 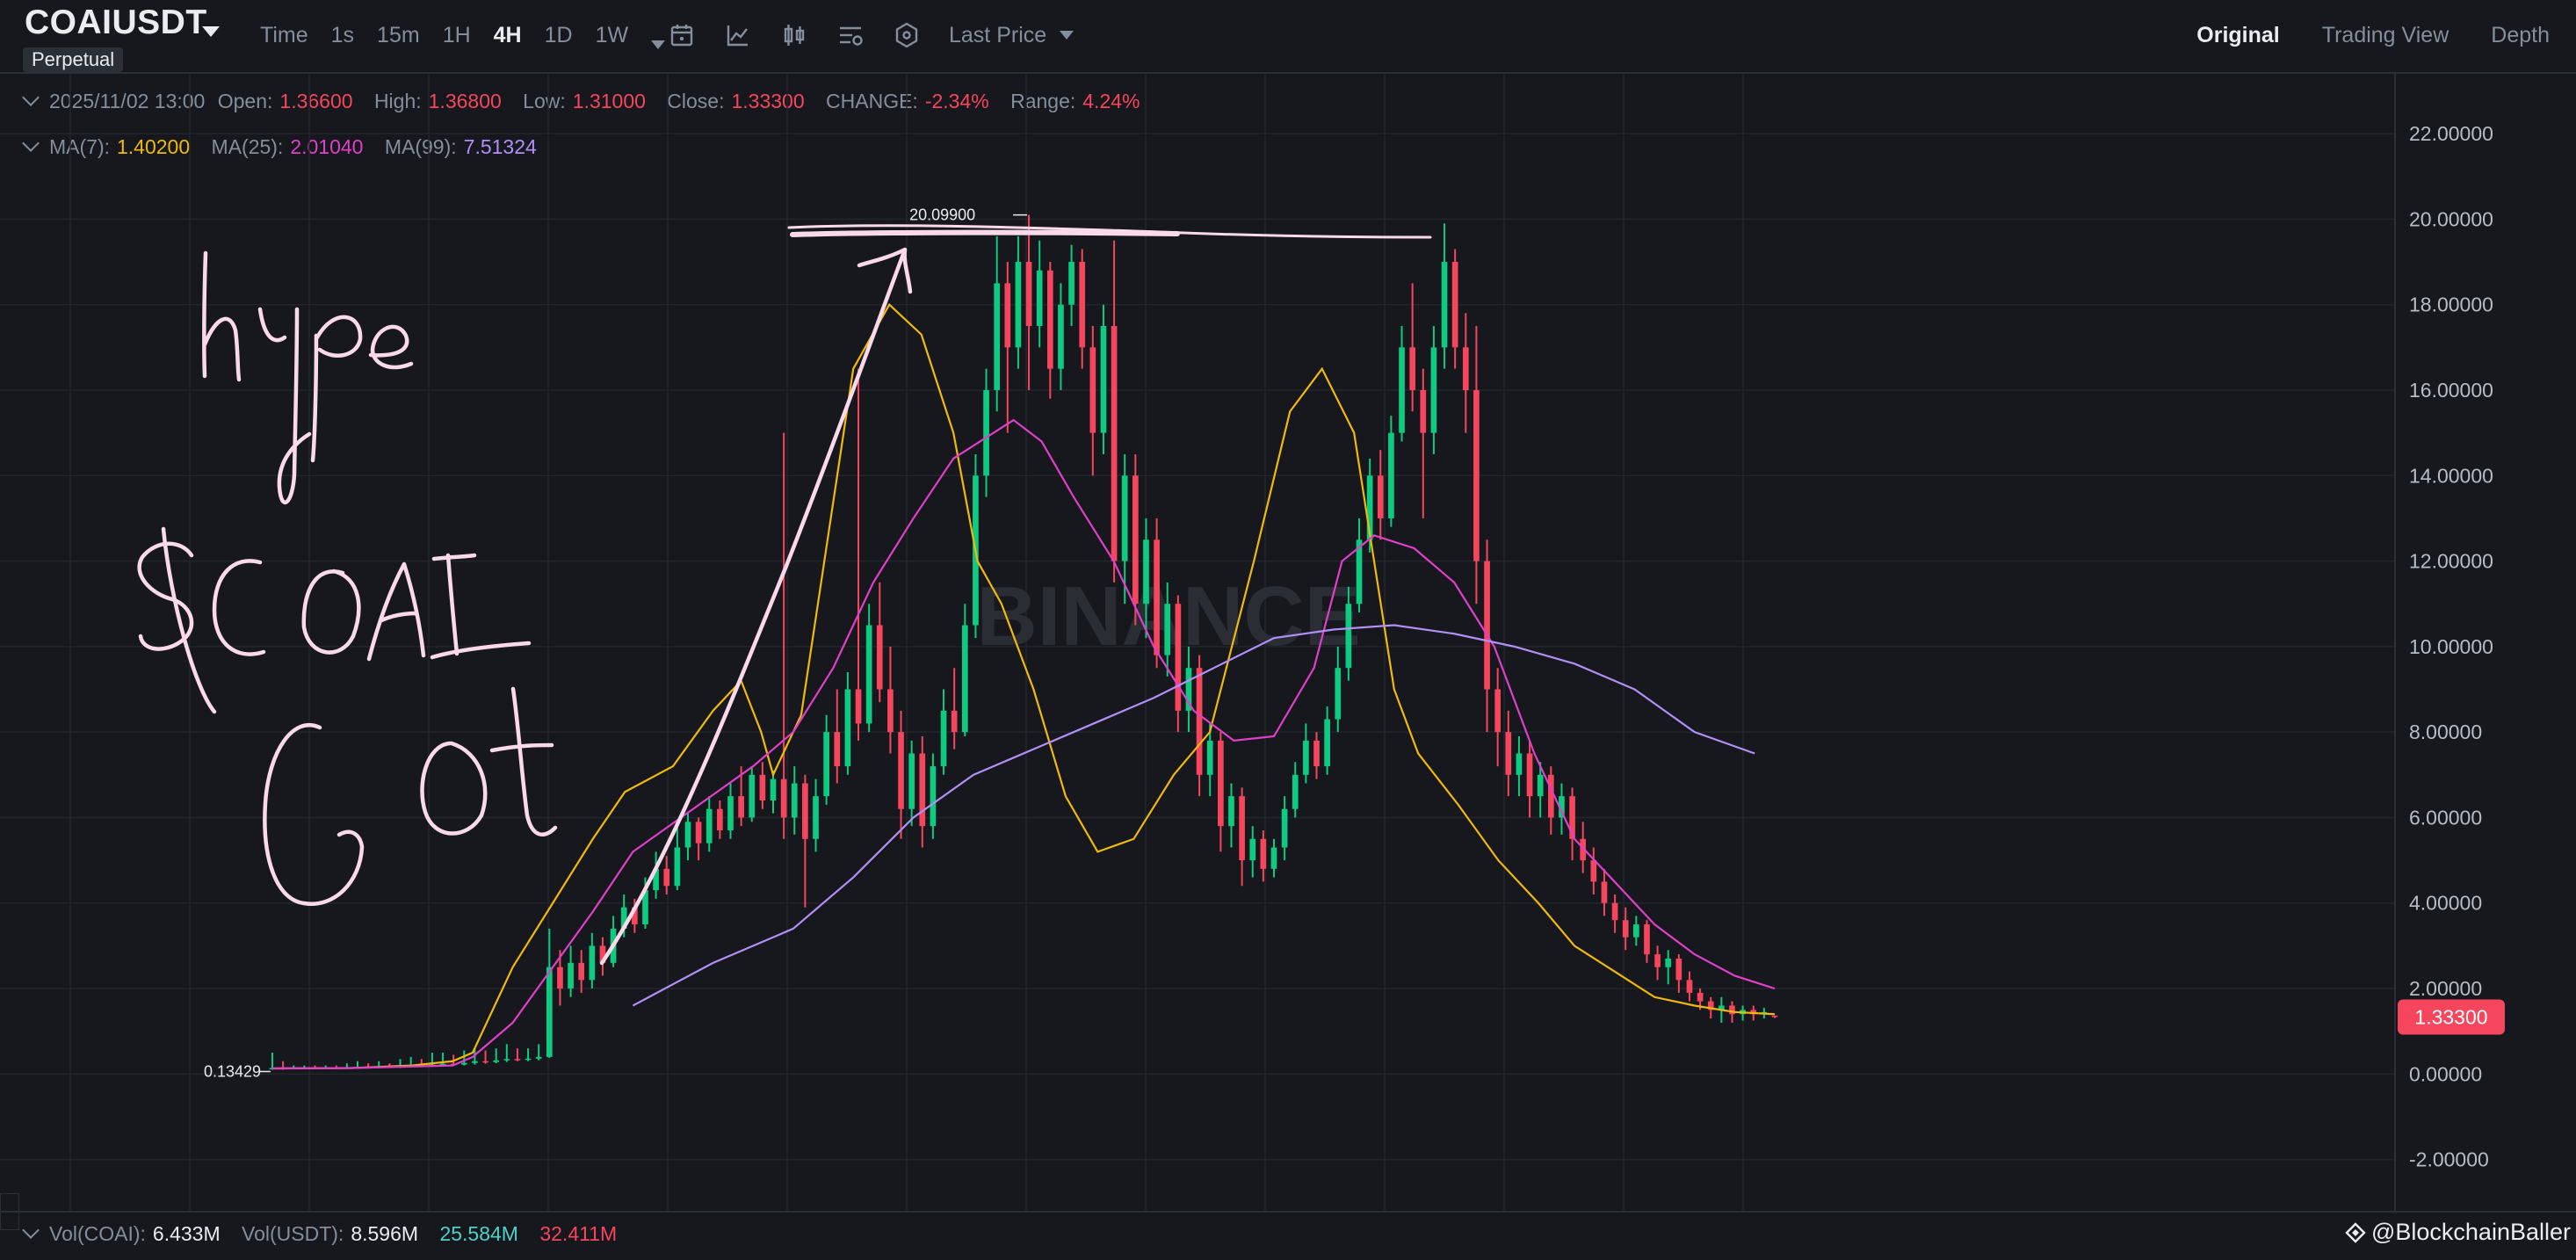 I want to click on candle-style-icon, so click(x=794, y=35).